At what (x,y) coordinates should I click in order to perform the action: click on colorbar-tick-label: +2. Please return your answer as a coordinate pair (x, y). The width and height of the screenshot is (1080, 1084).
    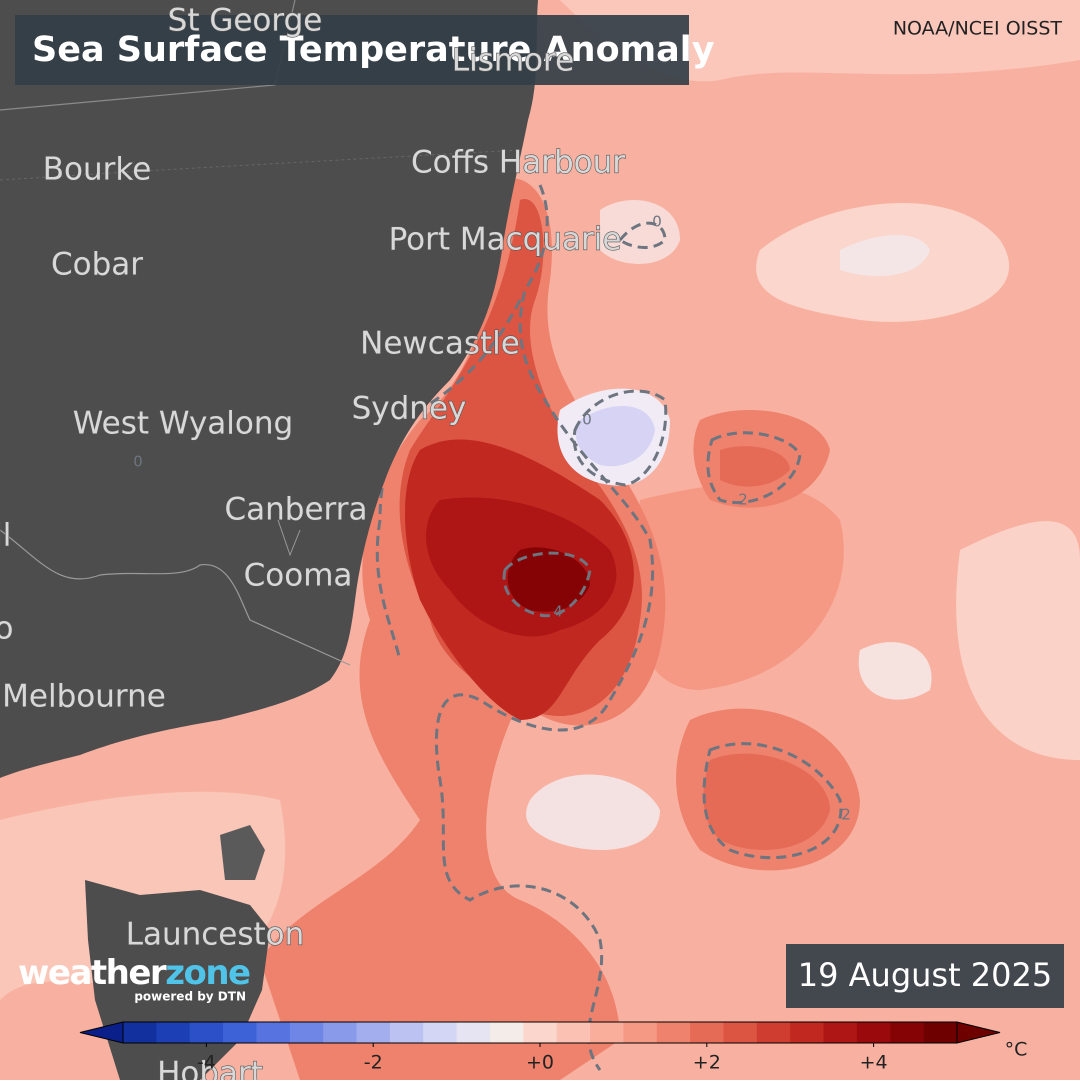
    Looking at the image, I should click on (707, 1063).